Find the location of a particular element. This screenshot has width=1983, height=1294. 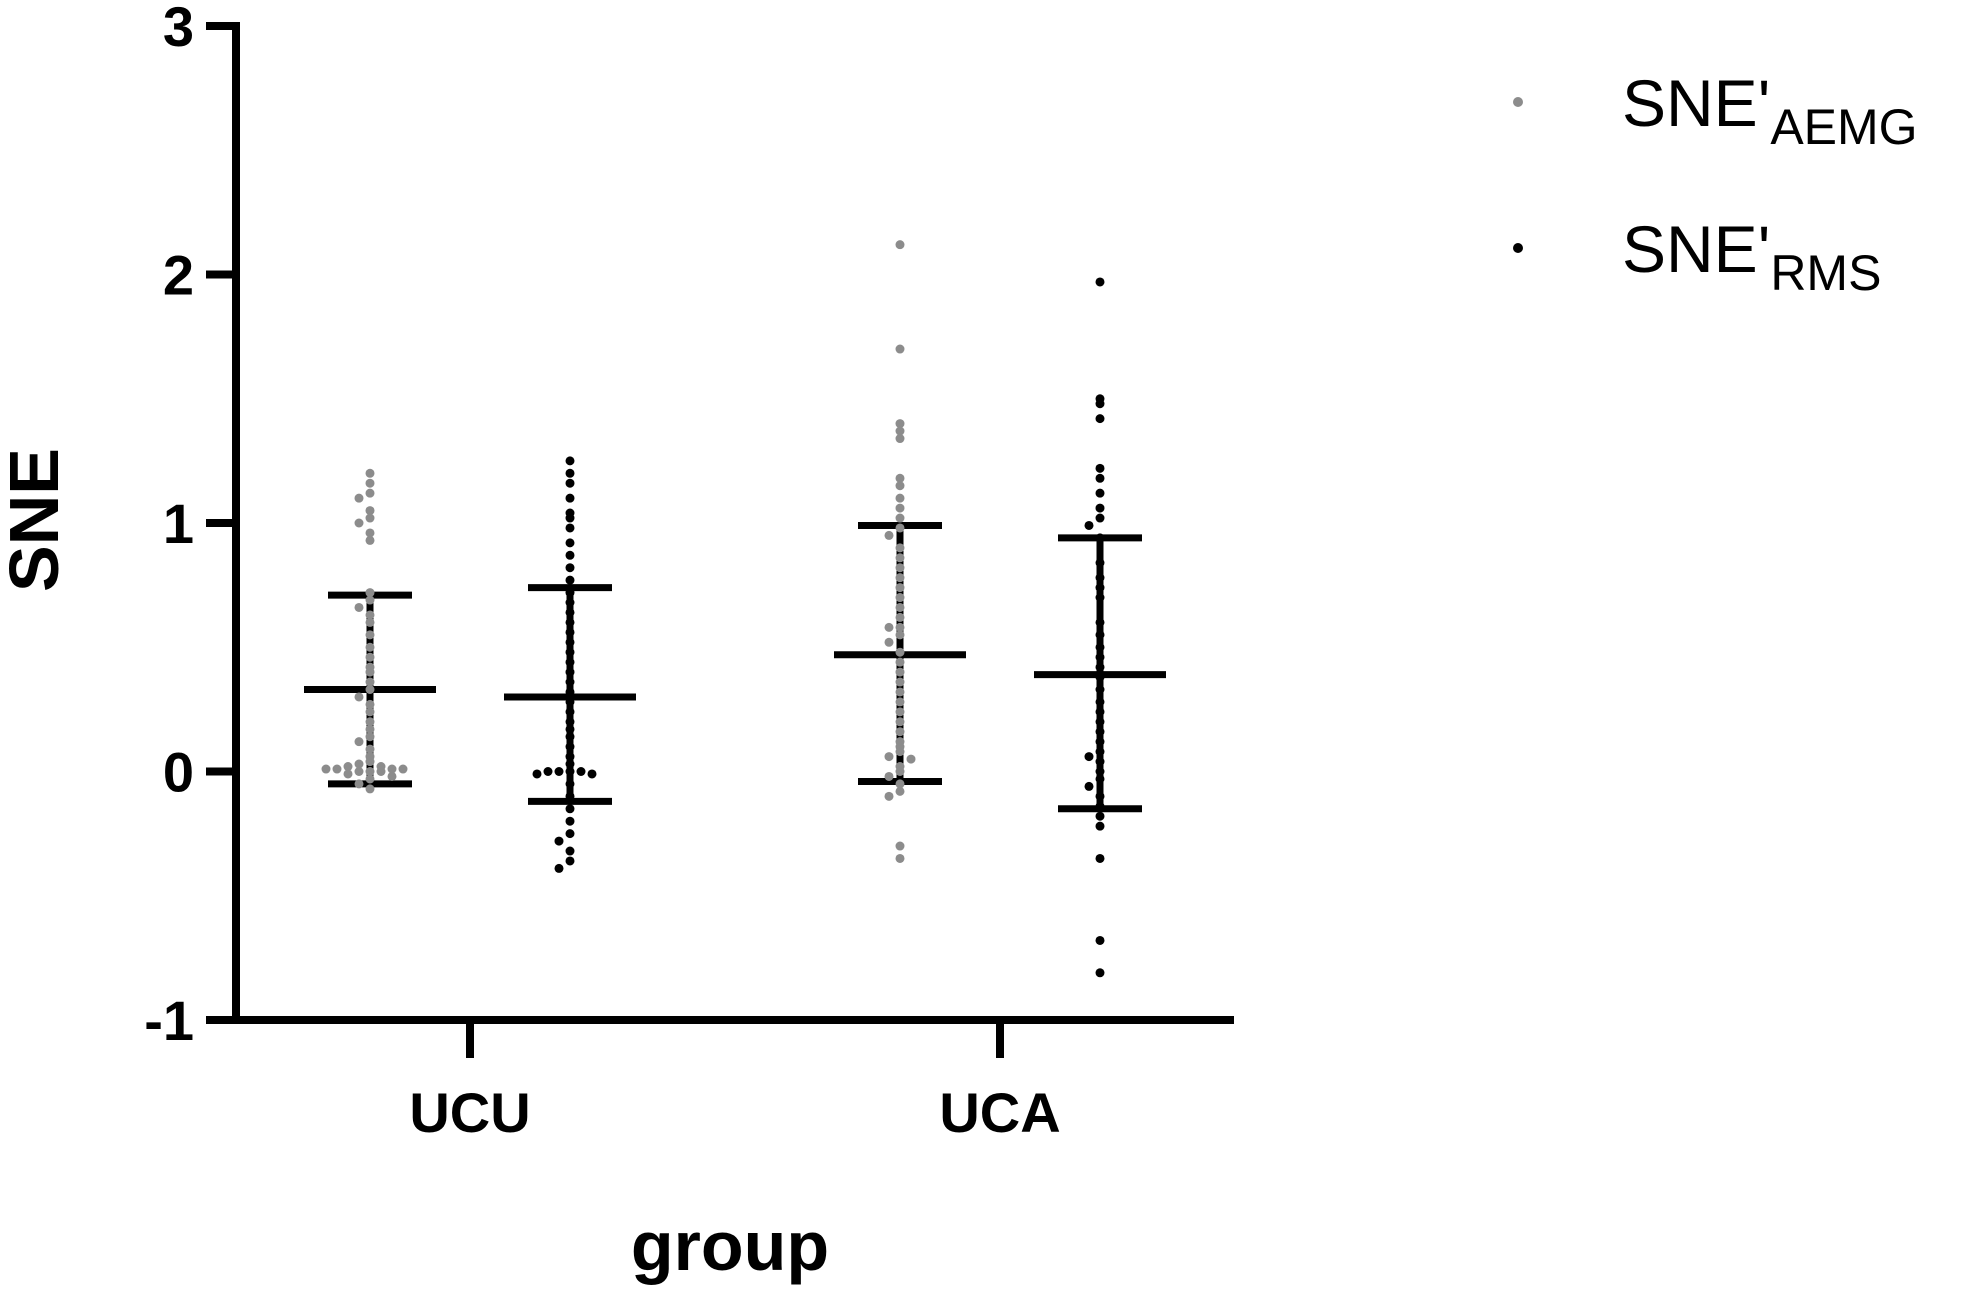

legend-marker is located at coordinates (1518, 102).